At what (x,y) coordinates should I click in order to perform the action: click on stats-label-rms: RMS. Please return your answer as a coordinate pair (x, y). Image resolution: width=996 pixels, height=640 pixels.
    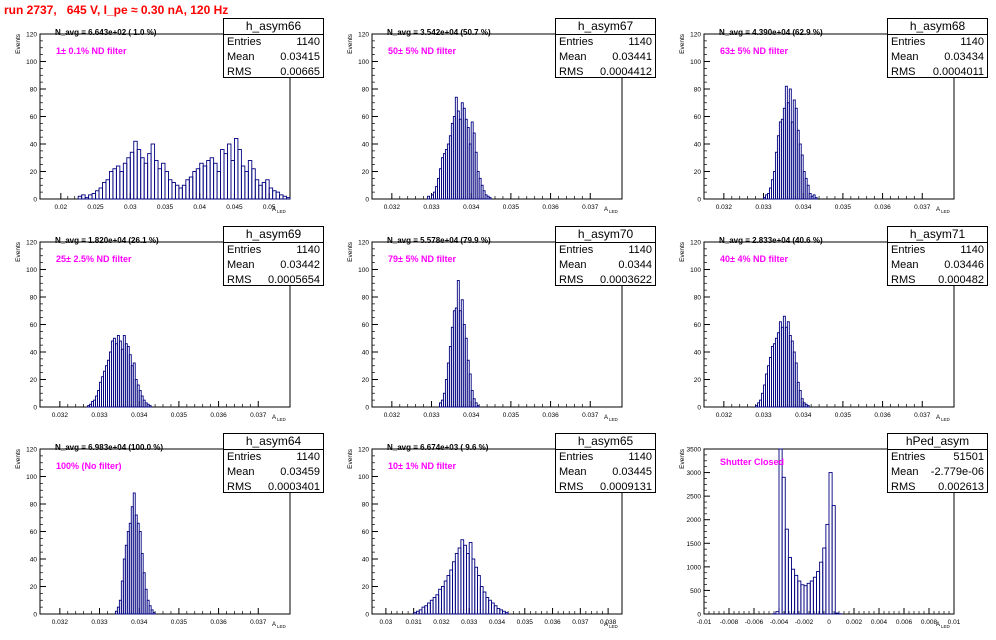
    Looking at the image, I should click on (239, 487).